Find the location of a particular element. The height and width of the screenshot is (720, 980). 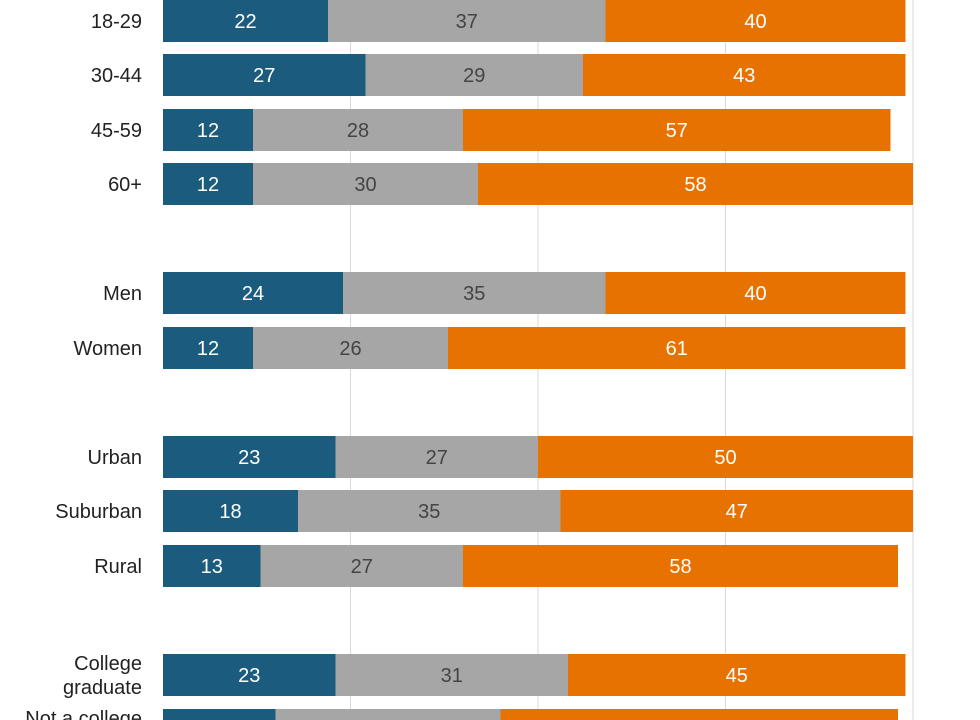

bar-row: 12 26 61 is located at coordinates (534, 348).